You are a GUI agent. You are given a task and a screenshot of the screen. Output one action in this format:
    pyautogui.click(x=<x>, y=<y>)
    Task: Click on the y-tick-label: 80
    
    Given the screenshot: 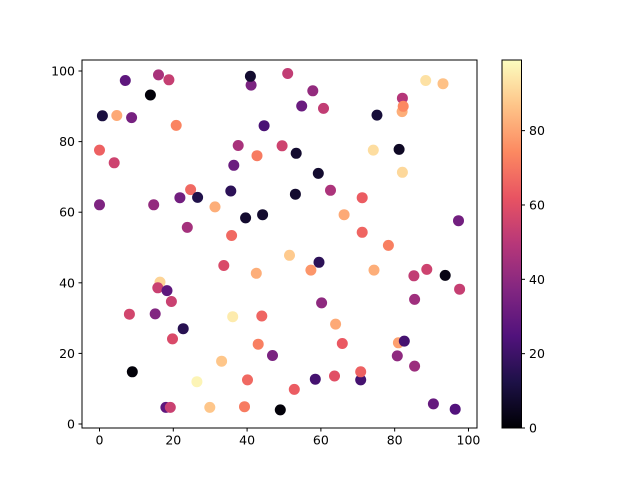 What is the action you would take?
    pyautogui.click(x=67, y=141)
    